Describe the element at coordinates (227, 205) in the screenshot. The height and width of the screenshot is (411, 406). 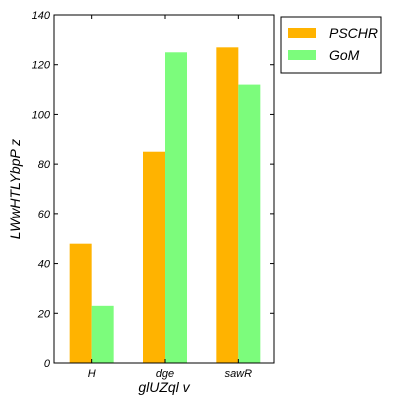
I see `bar-pschr-sawr` at that location.